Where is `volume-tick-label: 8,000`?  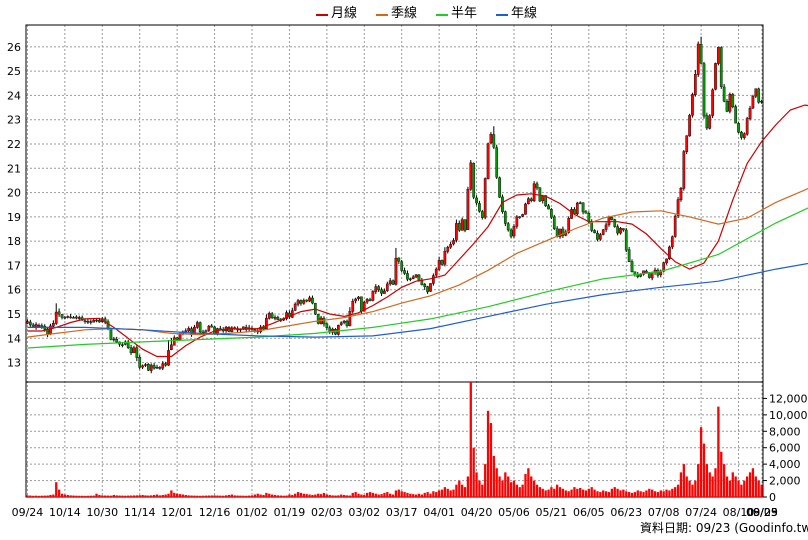 volume-tick-label: 8,000 is located at coordinates (785, 431).